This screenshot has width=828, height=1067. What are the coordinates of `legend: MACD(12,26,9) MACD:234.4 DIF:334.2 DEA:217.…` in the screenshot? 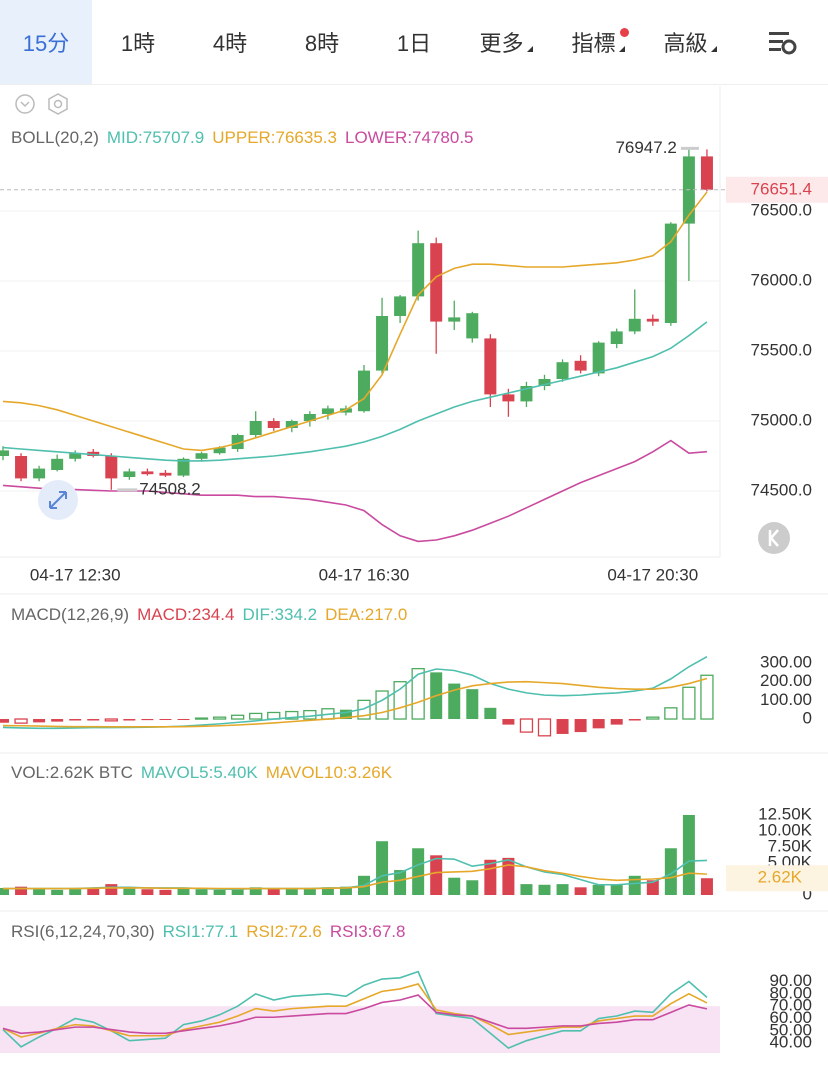 It's located at (209, 615).